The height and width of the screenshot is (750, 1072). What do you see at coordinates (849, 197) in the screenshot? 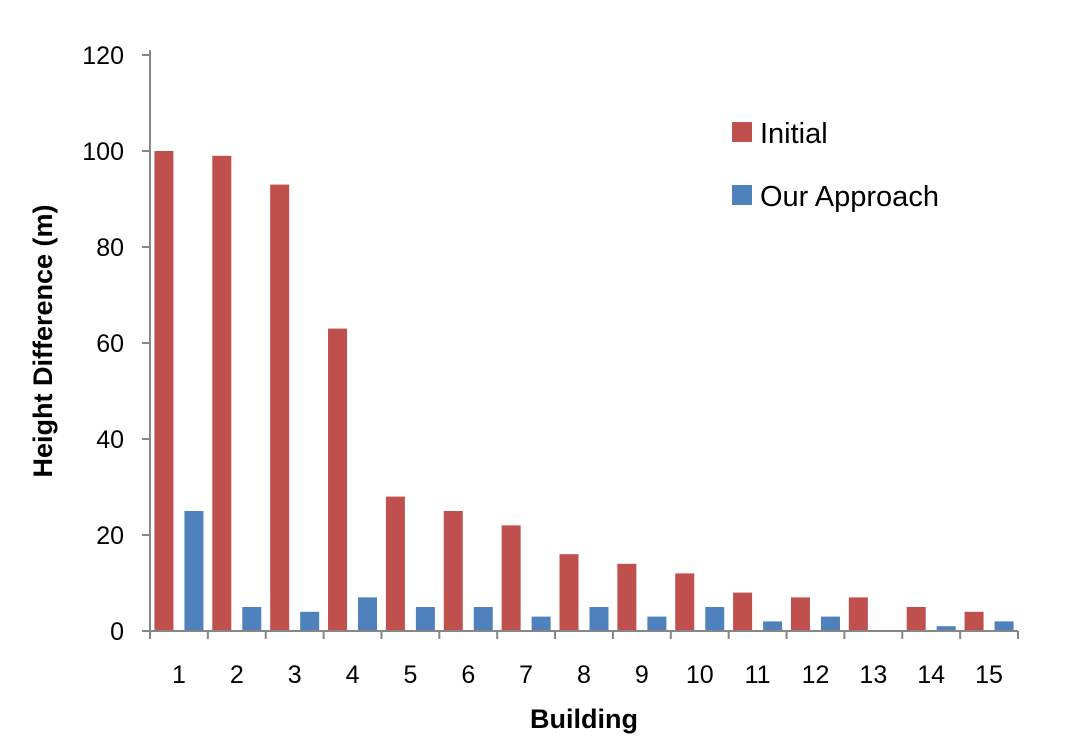
I see `legend-label-our-approach: Our Approach` at bounding box center [849, 197].